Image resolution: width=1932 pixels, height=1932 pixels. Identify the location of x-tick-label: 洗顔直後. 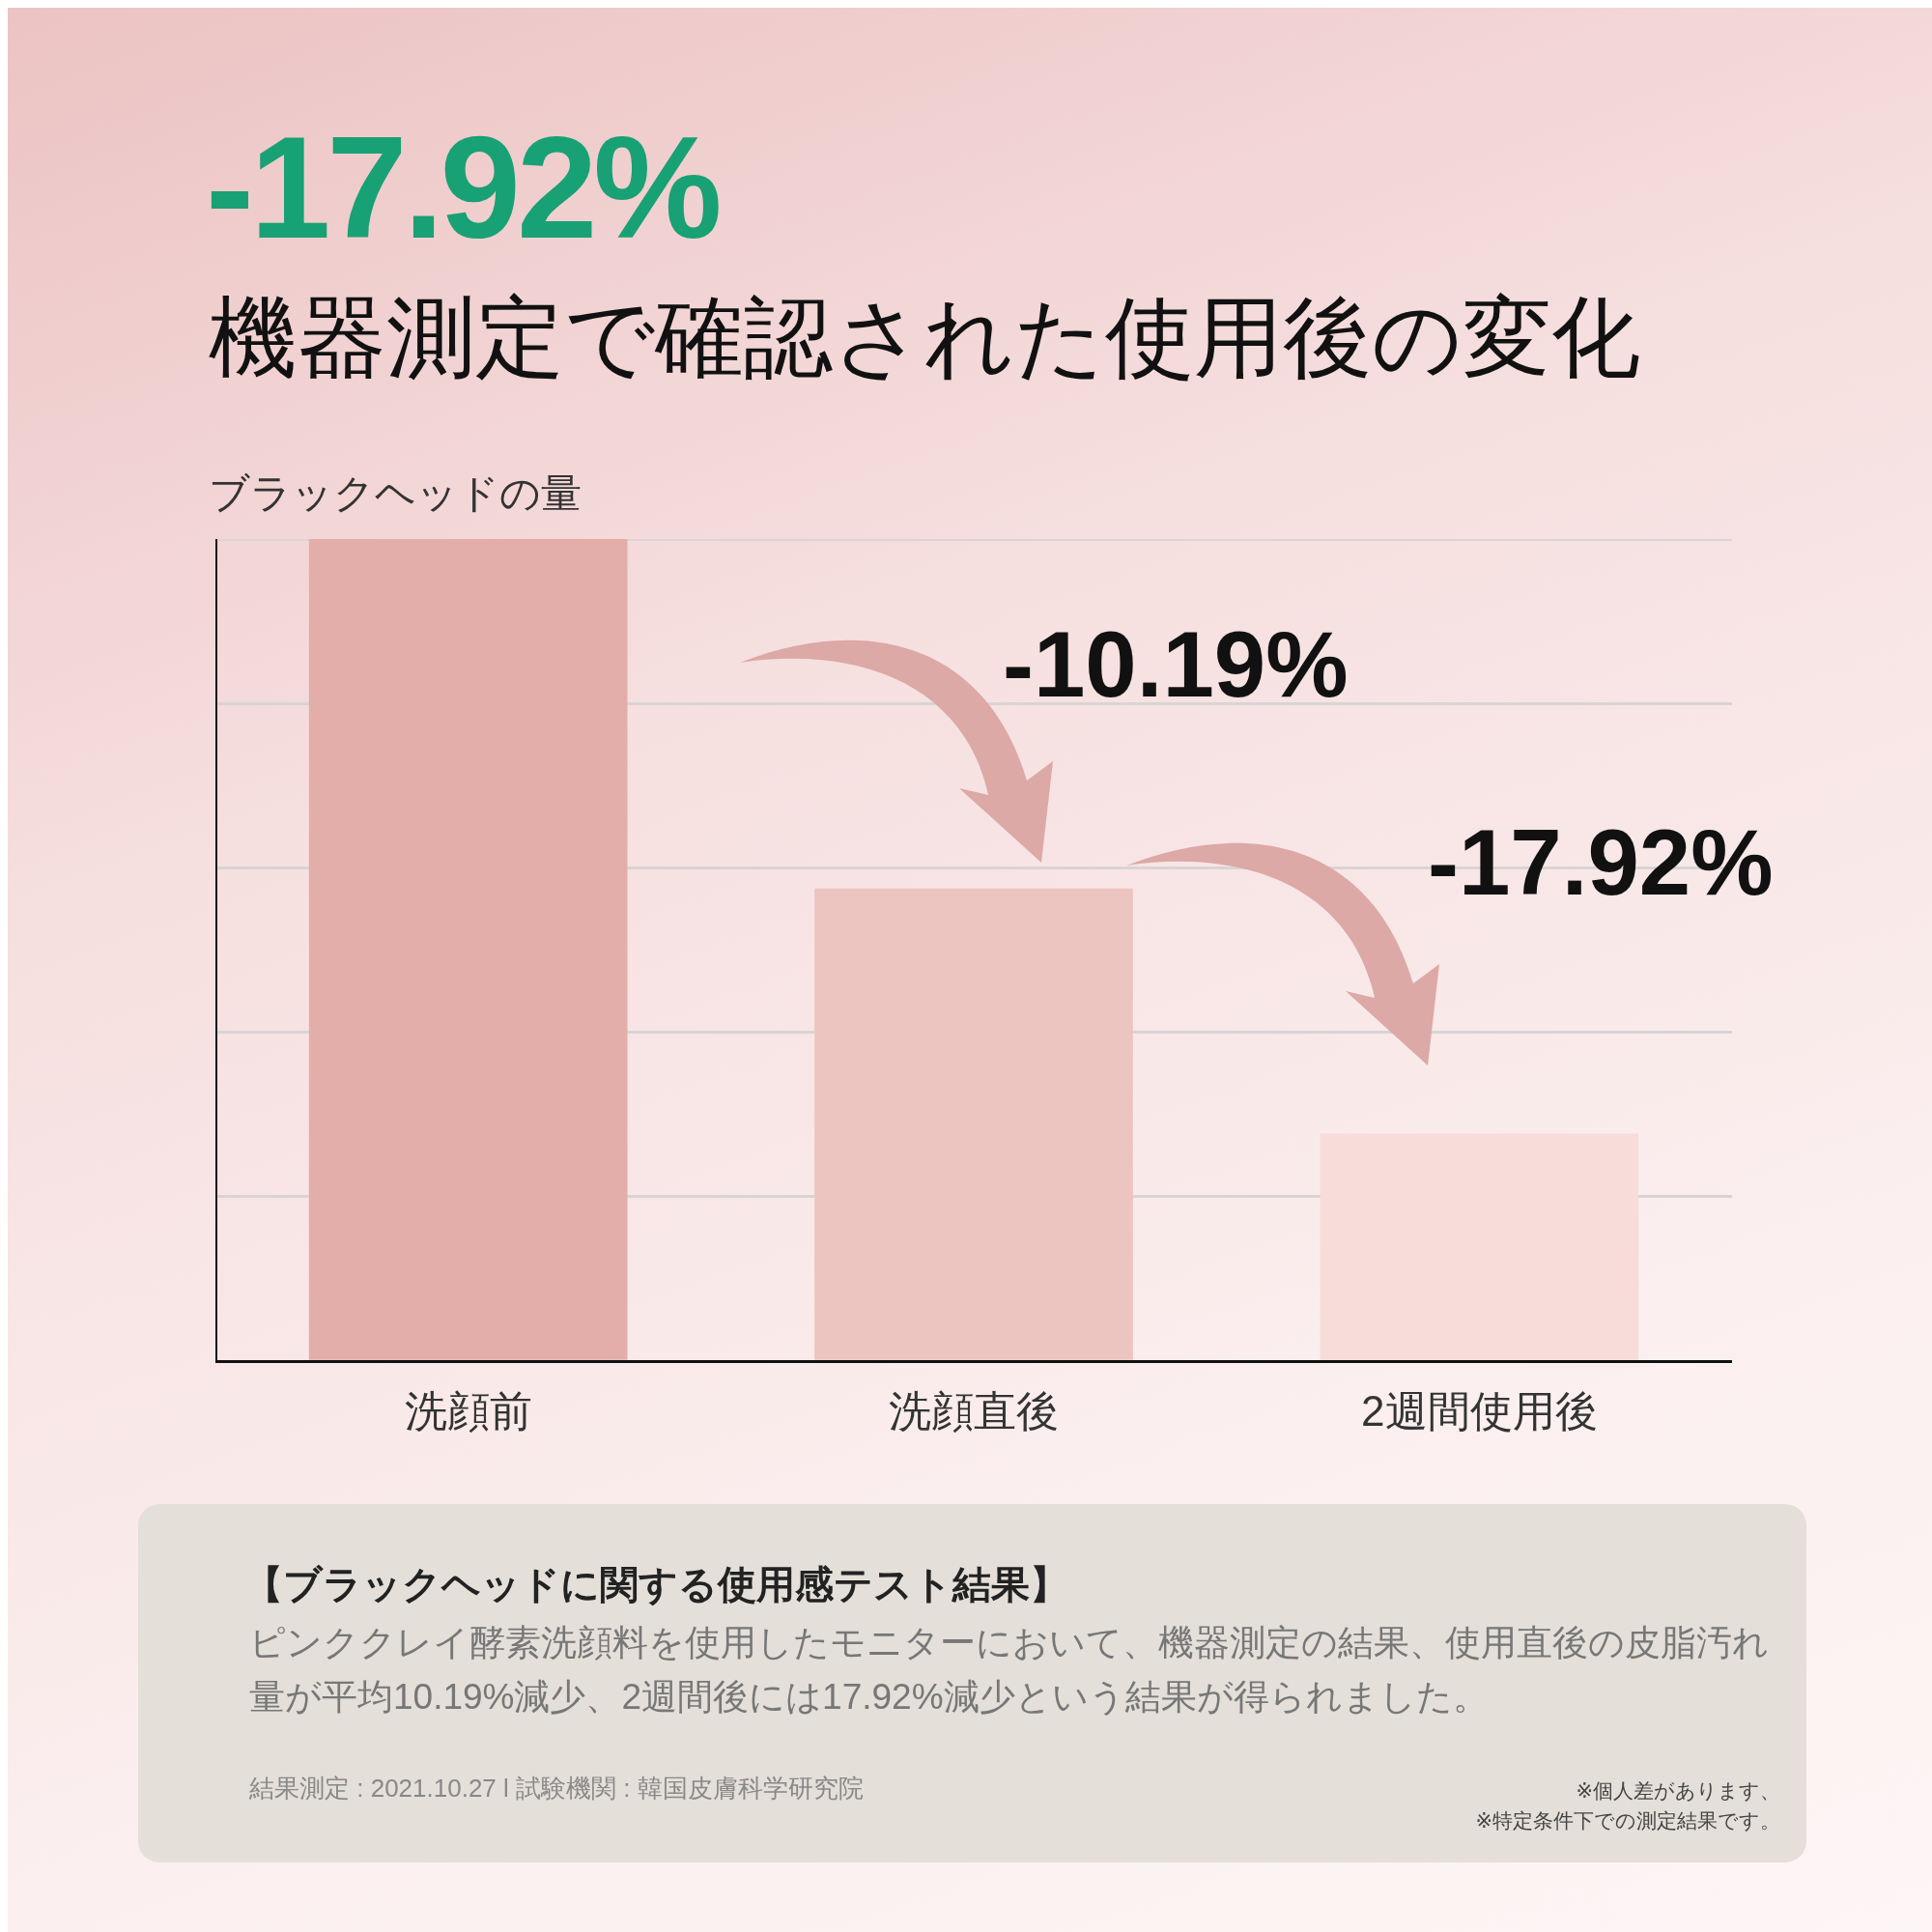
(974, 1410).